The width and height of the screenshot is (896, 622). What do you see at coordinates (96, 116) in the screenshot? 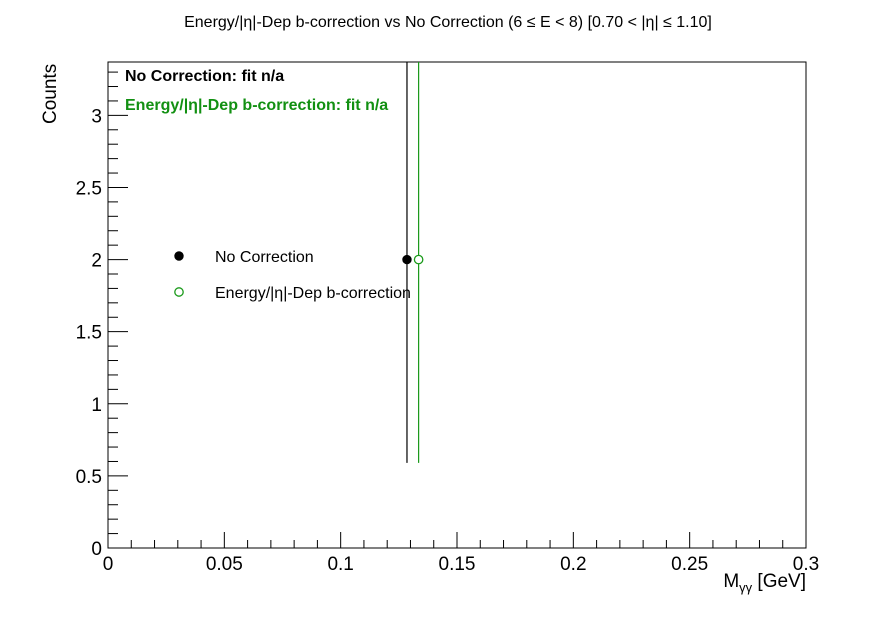
I see `y-tick-label: 3` at bounding box center [96, 116].